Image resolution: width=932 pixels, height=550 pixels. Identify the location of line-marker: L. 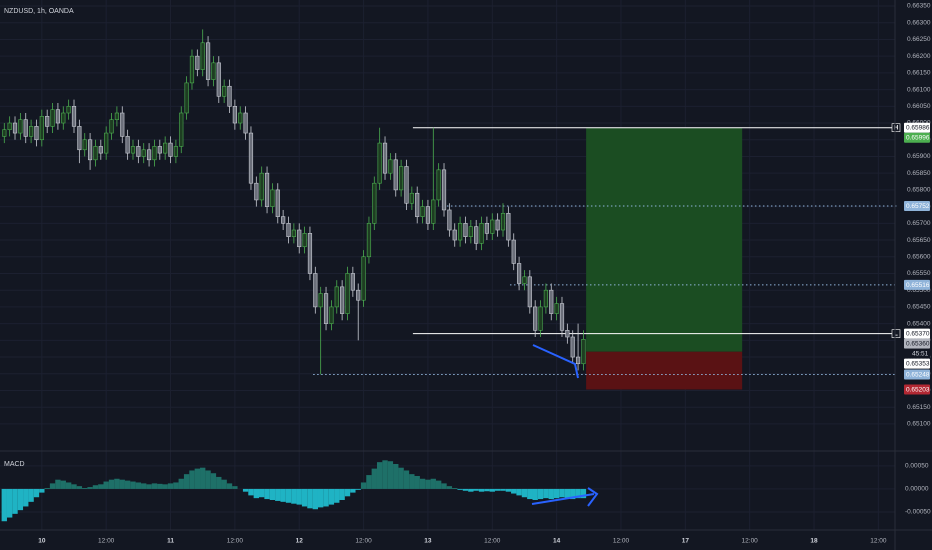
(896, 335).